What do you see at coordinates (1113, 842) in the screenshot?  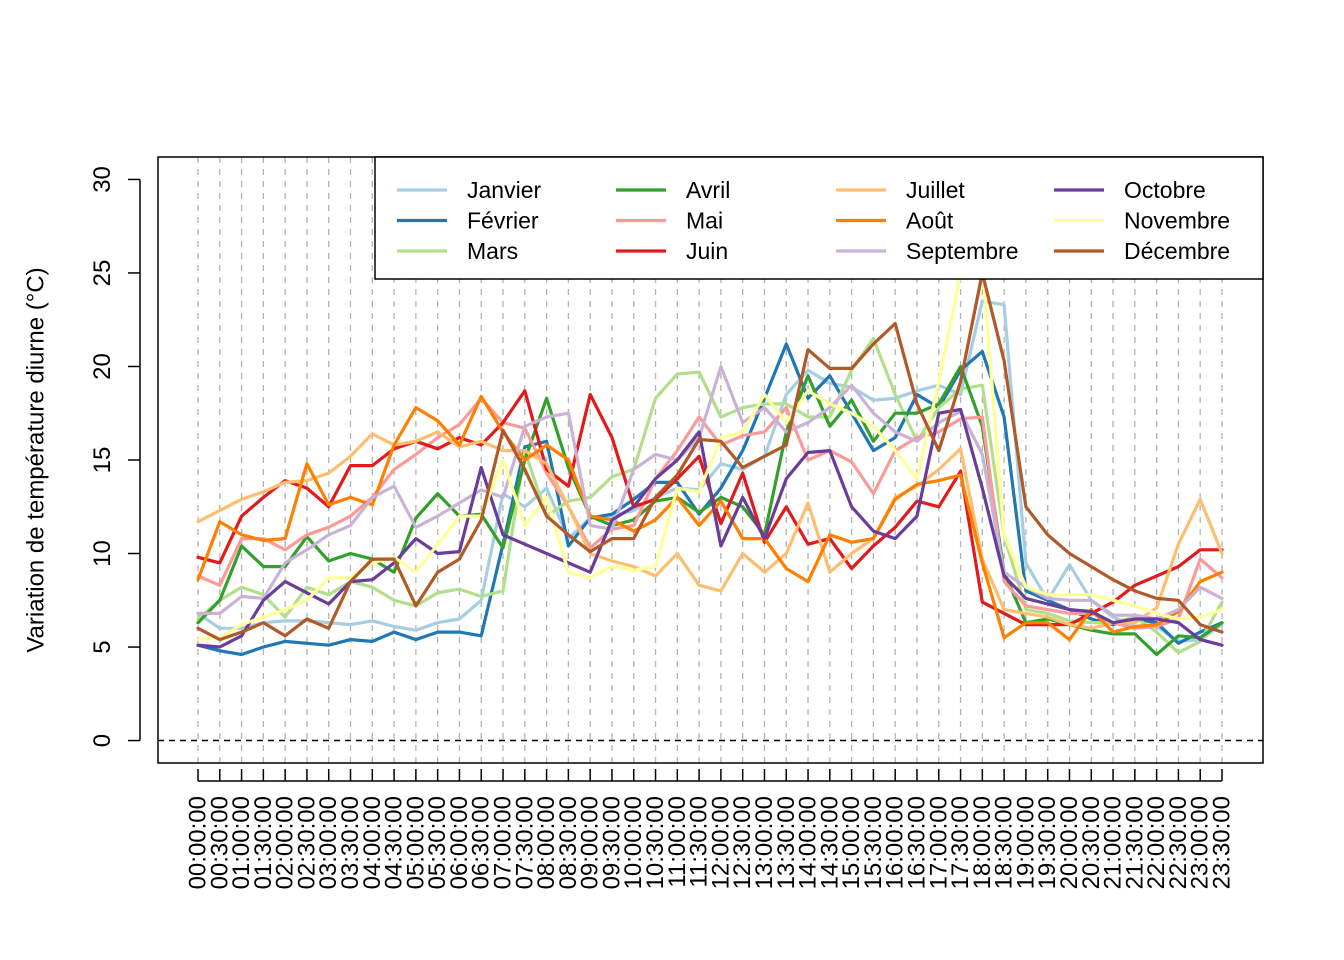 I see `x-tick-label: 21:00:00` at bounding box center [1113, 842].